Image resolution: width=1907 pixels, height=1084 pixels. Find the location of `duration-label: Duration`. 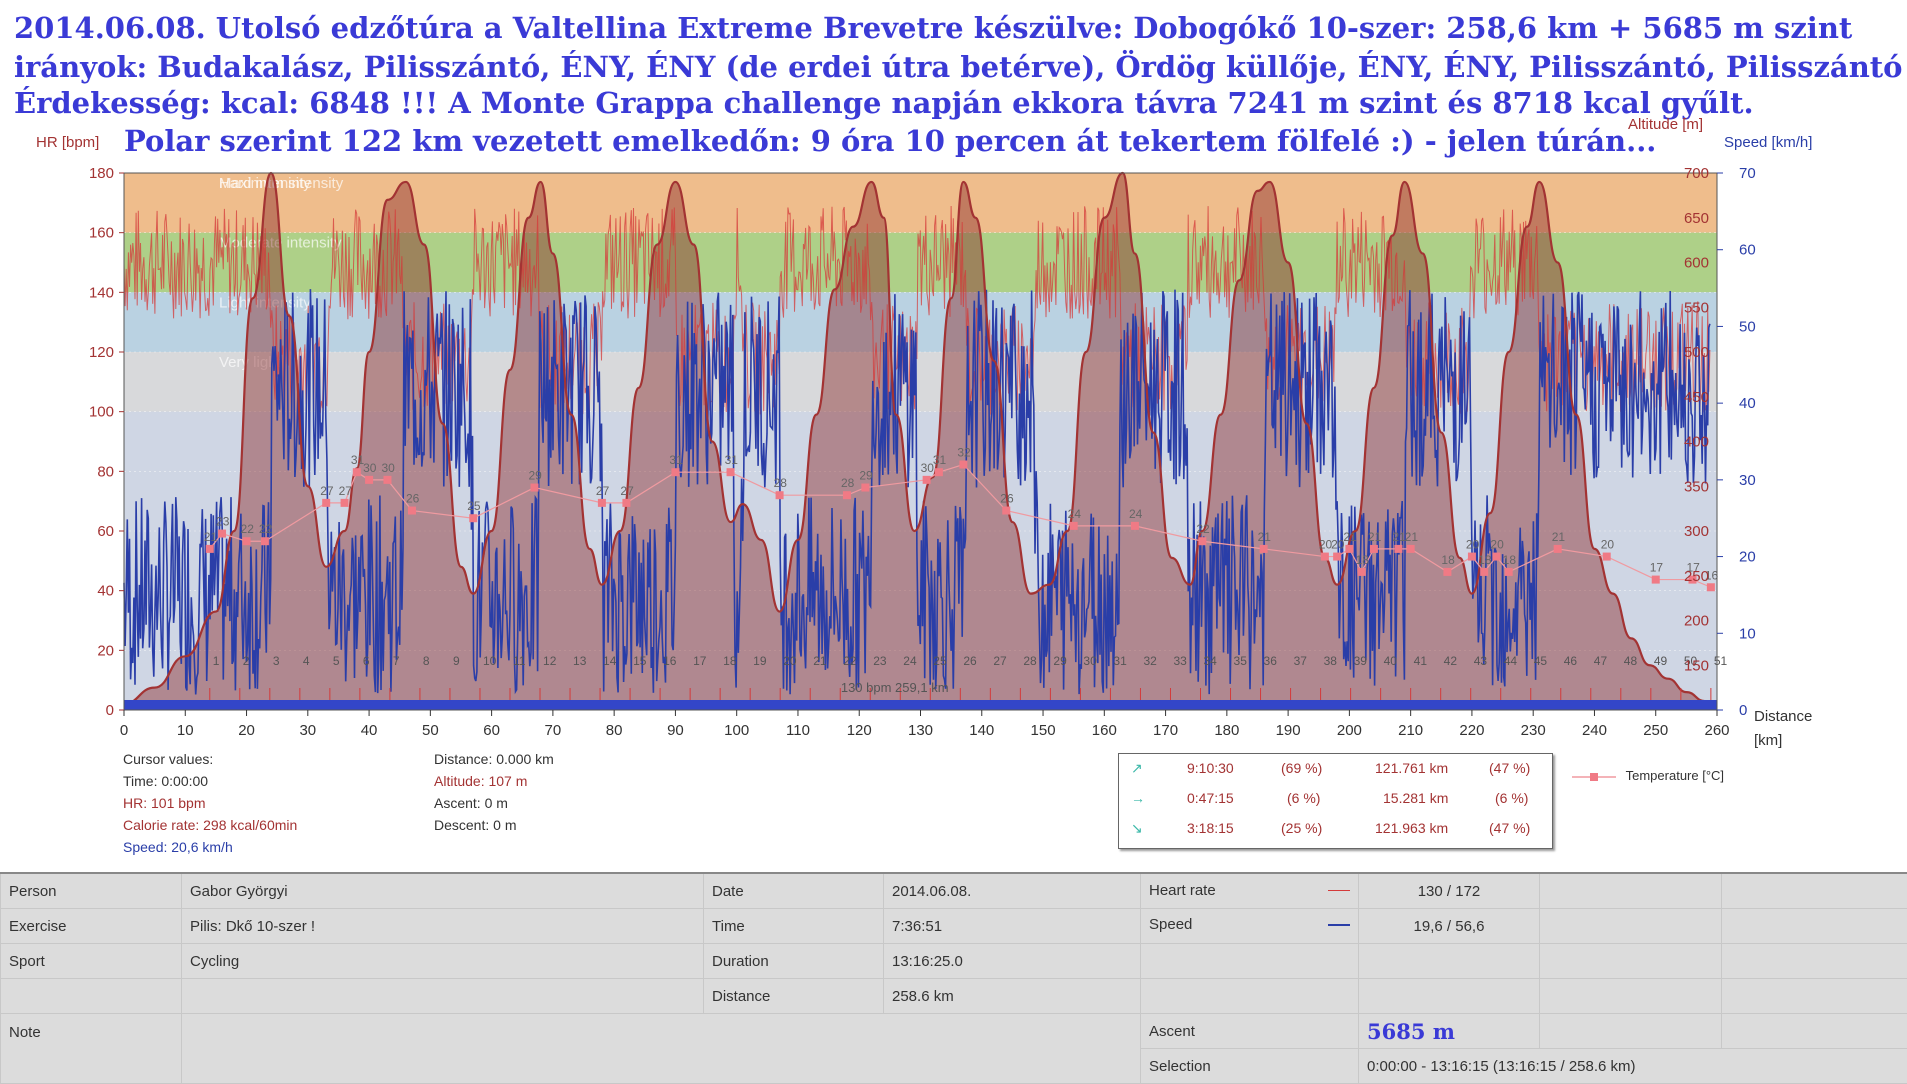

duration-label: Duration is located at coordinates (794, 961).